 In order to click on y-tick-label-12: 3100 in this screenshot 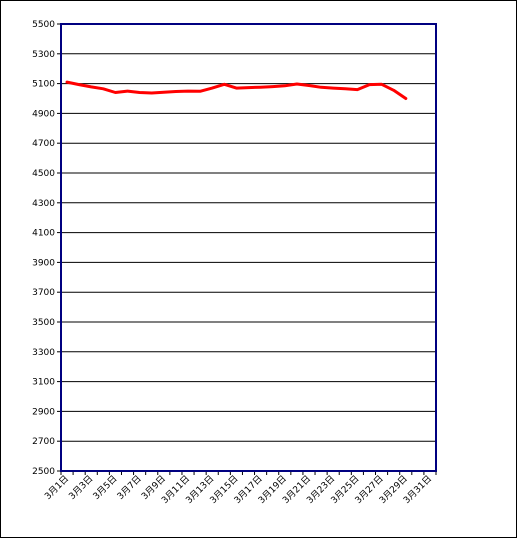, I will do `click(43, 383)`.